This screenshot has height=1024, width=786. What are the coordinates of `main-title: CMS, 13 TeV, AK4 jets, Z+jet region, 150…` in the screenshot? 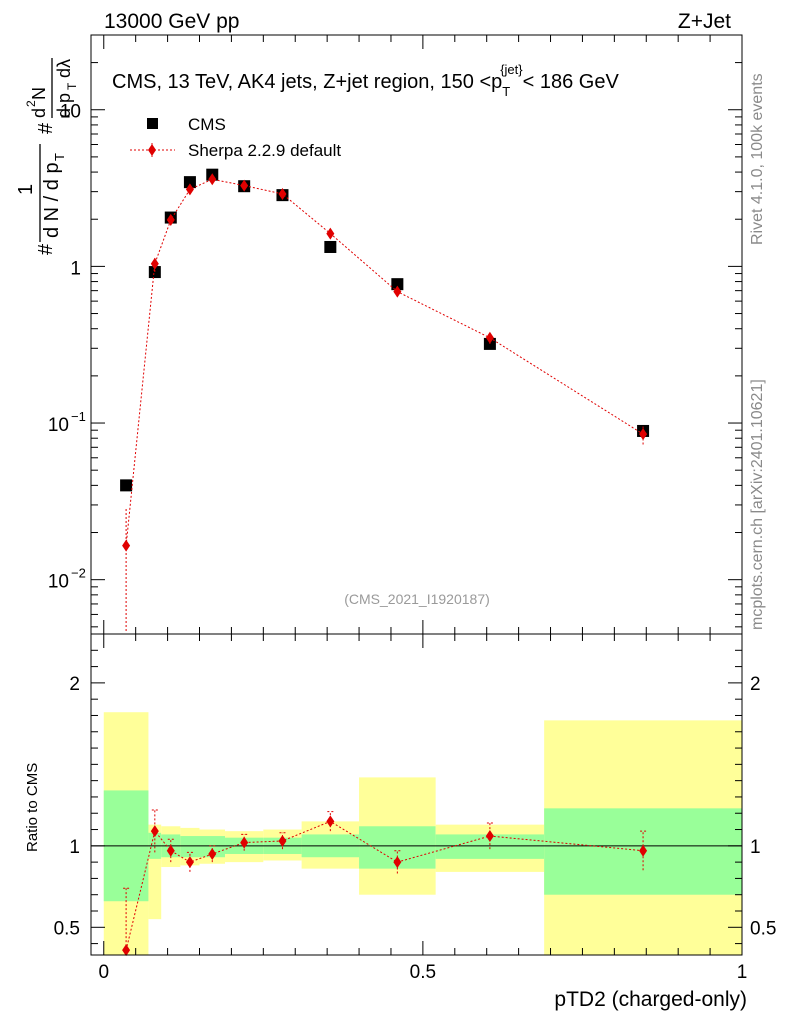 It's located at (365, 80).